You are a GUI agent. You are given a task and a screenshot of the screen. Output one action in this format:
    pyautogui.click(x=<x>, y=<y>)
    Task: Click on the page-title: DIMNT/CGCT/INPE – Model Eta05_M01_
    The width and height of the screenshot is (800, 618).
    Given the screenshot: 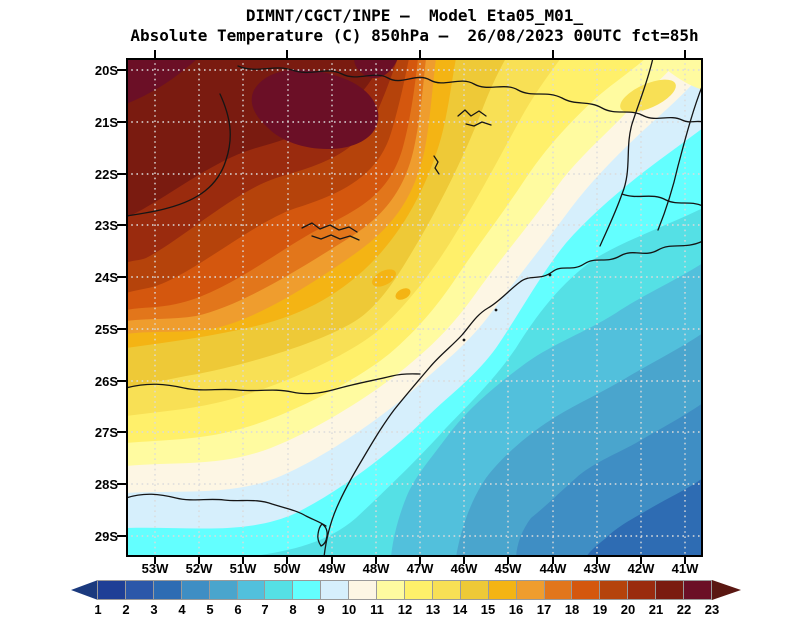 What is the action you would take?
    pyautogui.click(x=414, y=15)
    